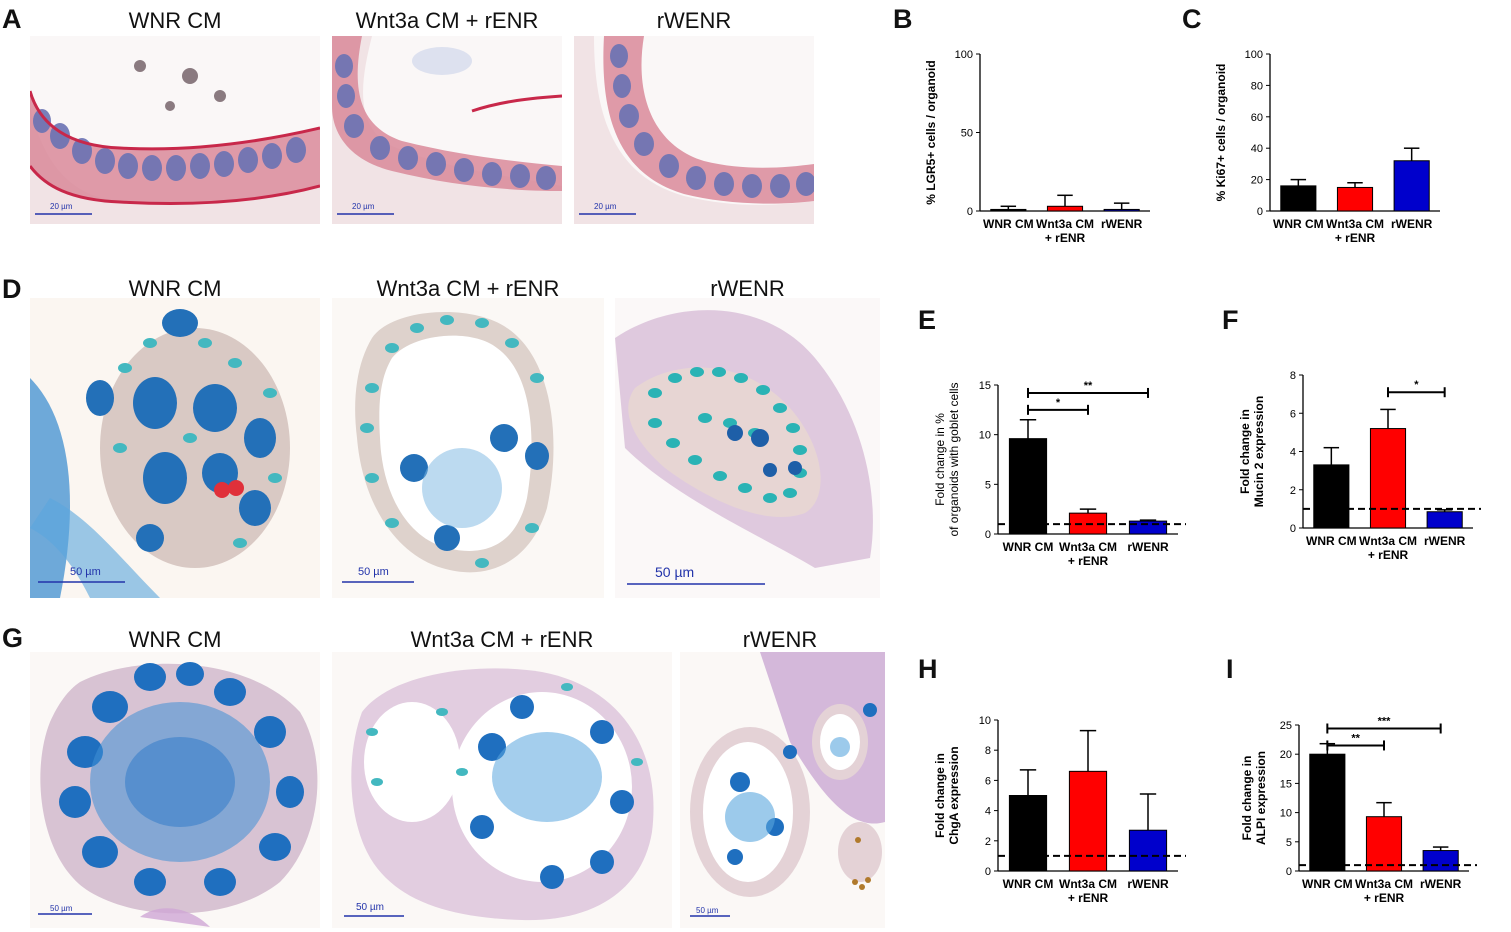 The height and width of the screenshot is (932, 1511). What do you see at coordinates (1289, 872) in the screenshot?
I see `chart-i-ytick-label: 0` at bounding box center [1289, 872].